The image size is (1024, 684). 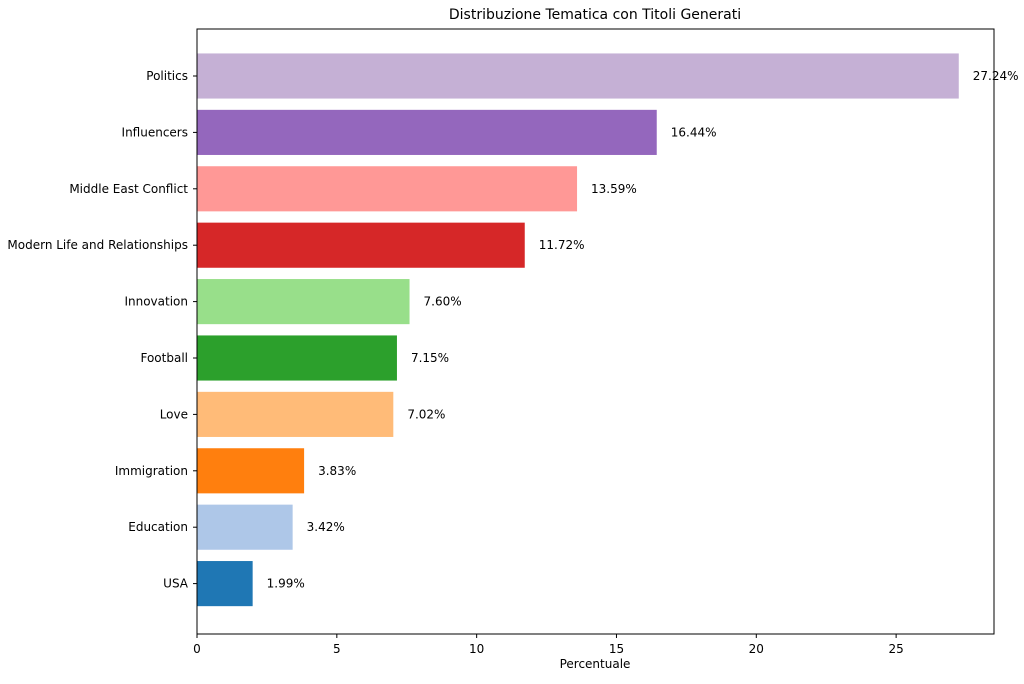 What do you see at coordinates (245, 527) in the screenshot?
I see `bar-education` at bounding box center [245, 527].